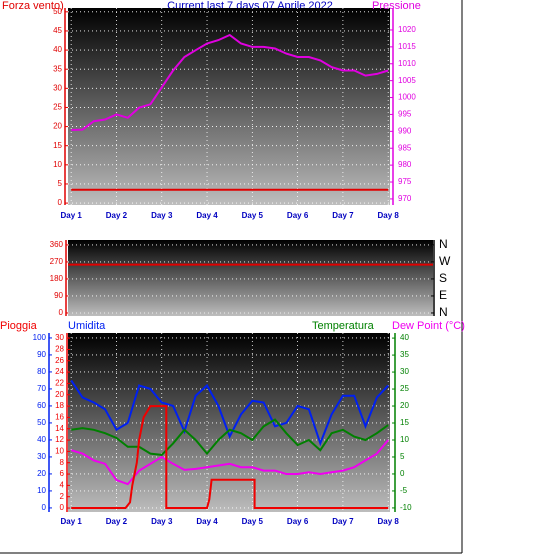 The width and height of the screenshot is (537, 555). Describe the element at coordinates (59, 371) in the screenshot. I see `y-tick-label: 24` at that location.